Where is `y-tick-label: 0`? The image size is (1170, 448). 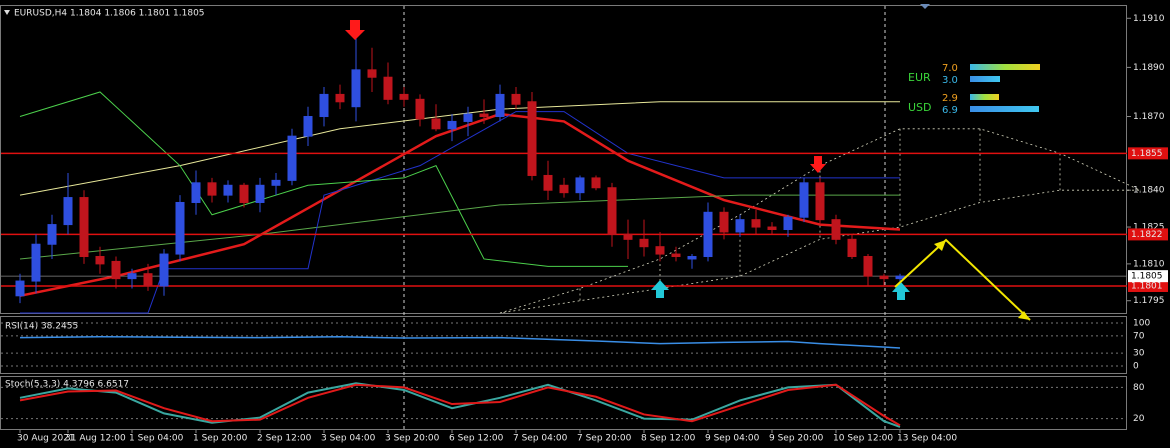 y-tick-label: 0 is located at coordinates (1136, 367).